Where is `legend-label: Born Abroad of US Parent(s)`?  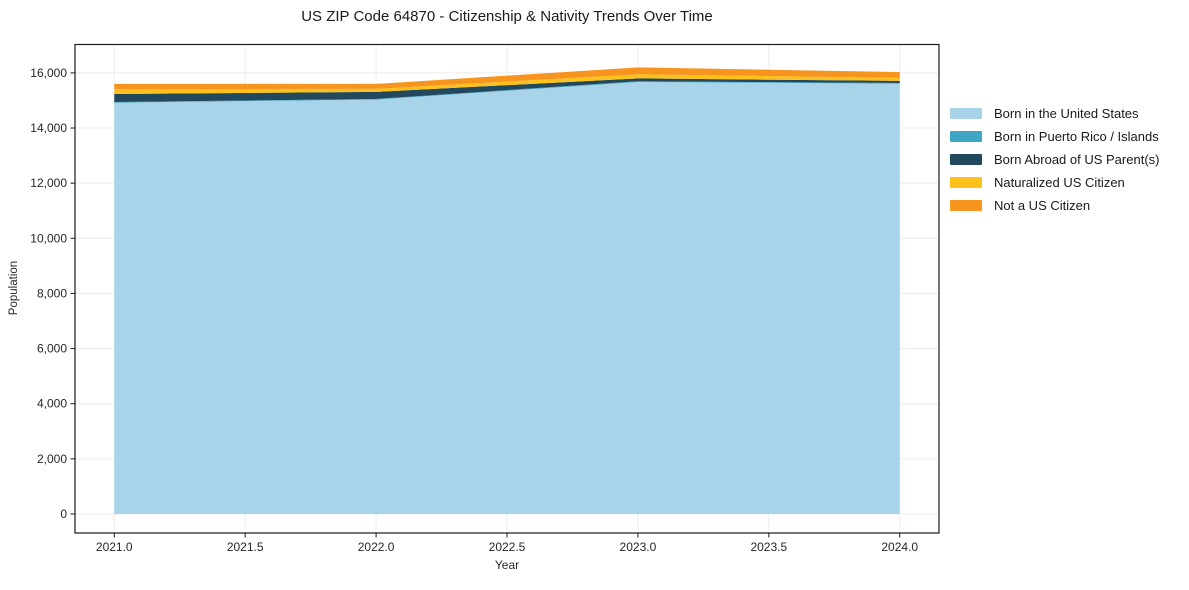 legend-label: Born Abroad of US Parent(s) is located at coordinates (1077, 159).